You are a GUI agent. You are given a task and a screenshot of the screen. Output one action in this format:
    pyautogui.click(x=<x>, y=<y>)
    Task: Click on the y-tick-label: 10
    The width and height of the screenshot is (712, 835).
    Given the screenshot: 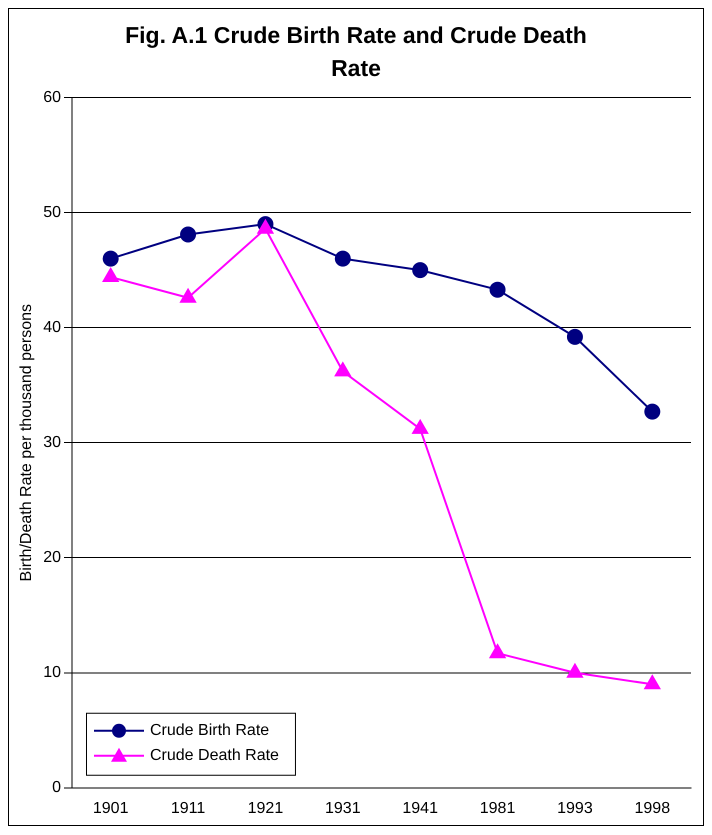 What is the action you would take?
    pyautogui.click(x=52, y=673)
    